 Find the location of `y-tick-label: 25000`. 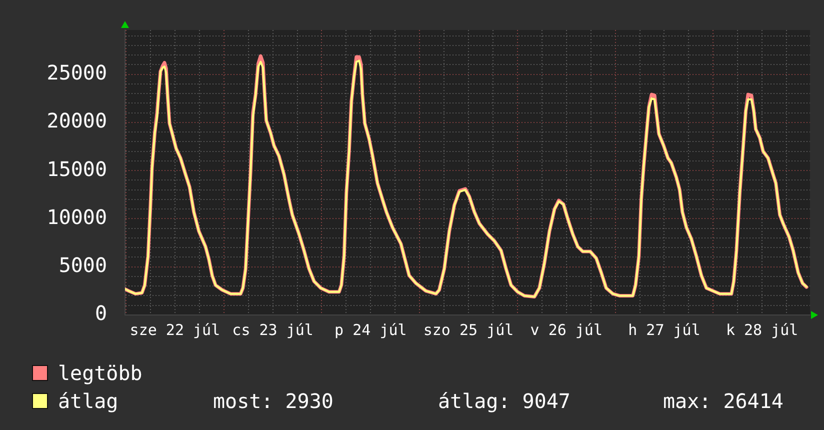

y-tick-label: 25000 is located at coordinates (76, 72).